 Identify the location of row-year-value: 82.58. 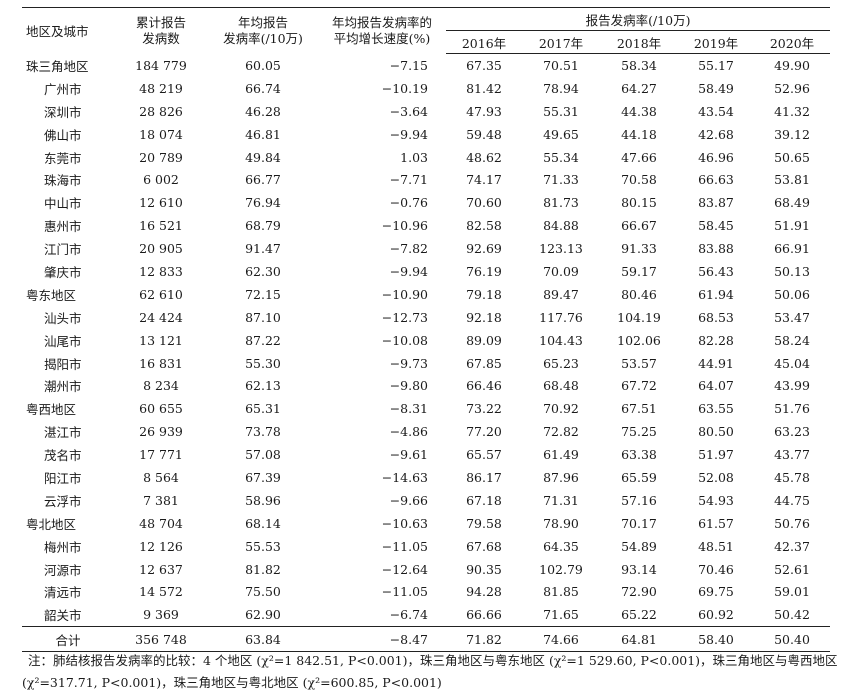
(484, 226).